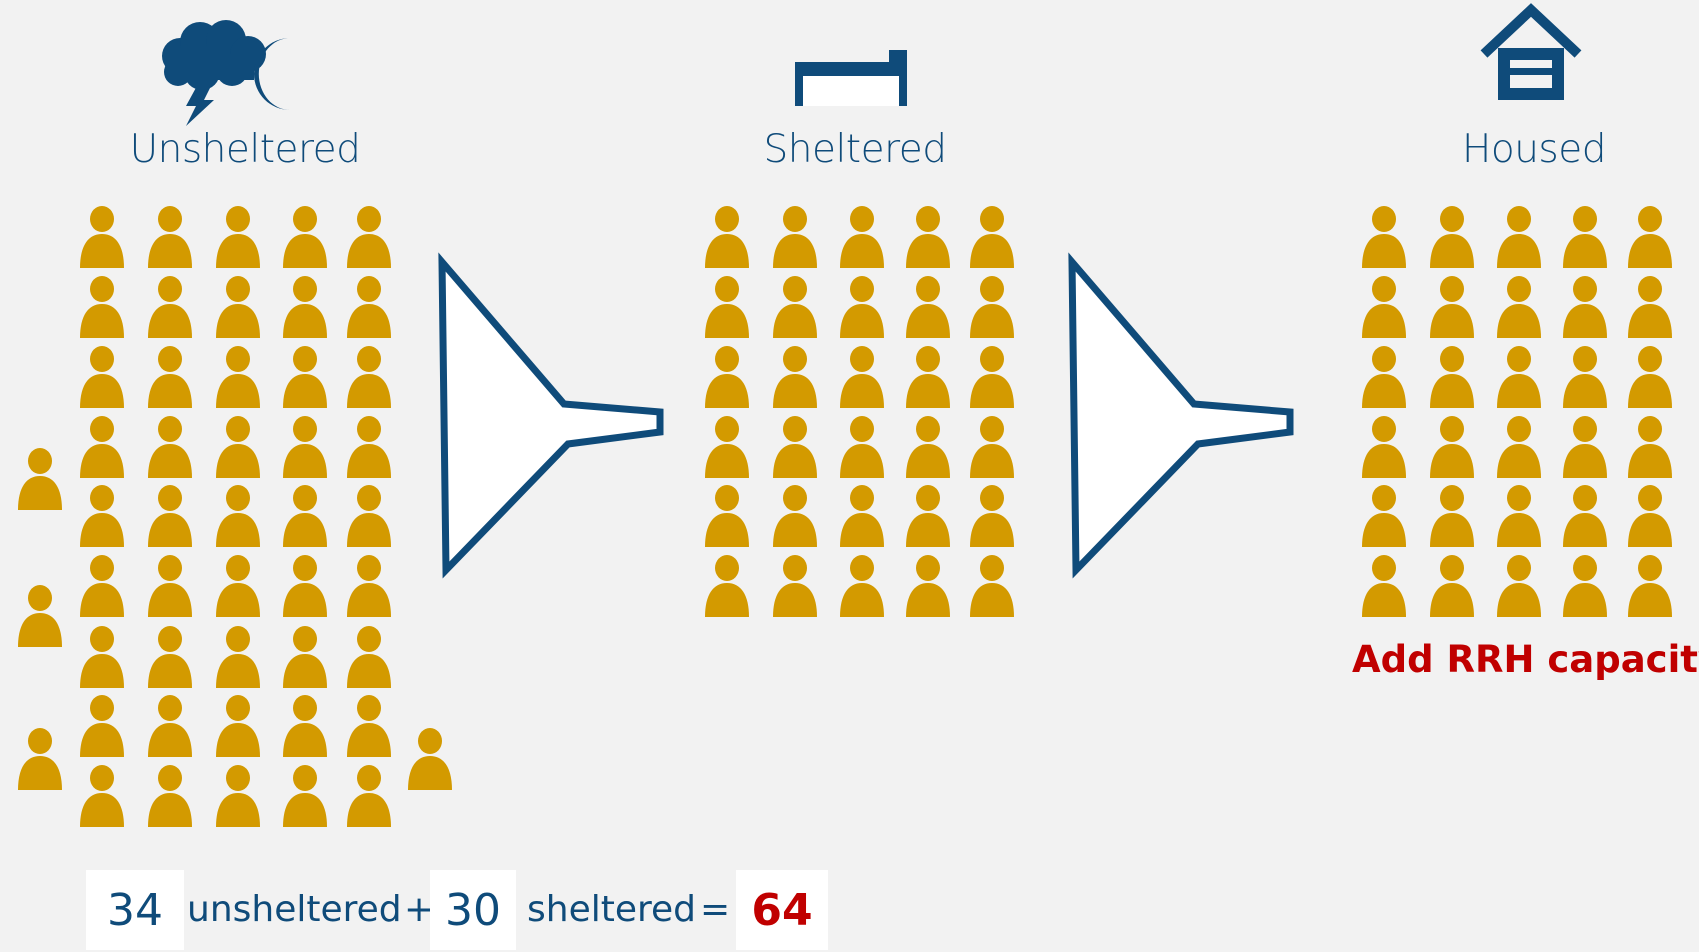 The width and height of the screenshot is (1699, 952). I want to click on add-rrh-capacity-callout: Add RRH capacity, so click(1525, 659).